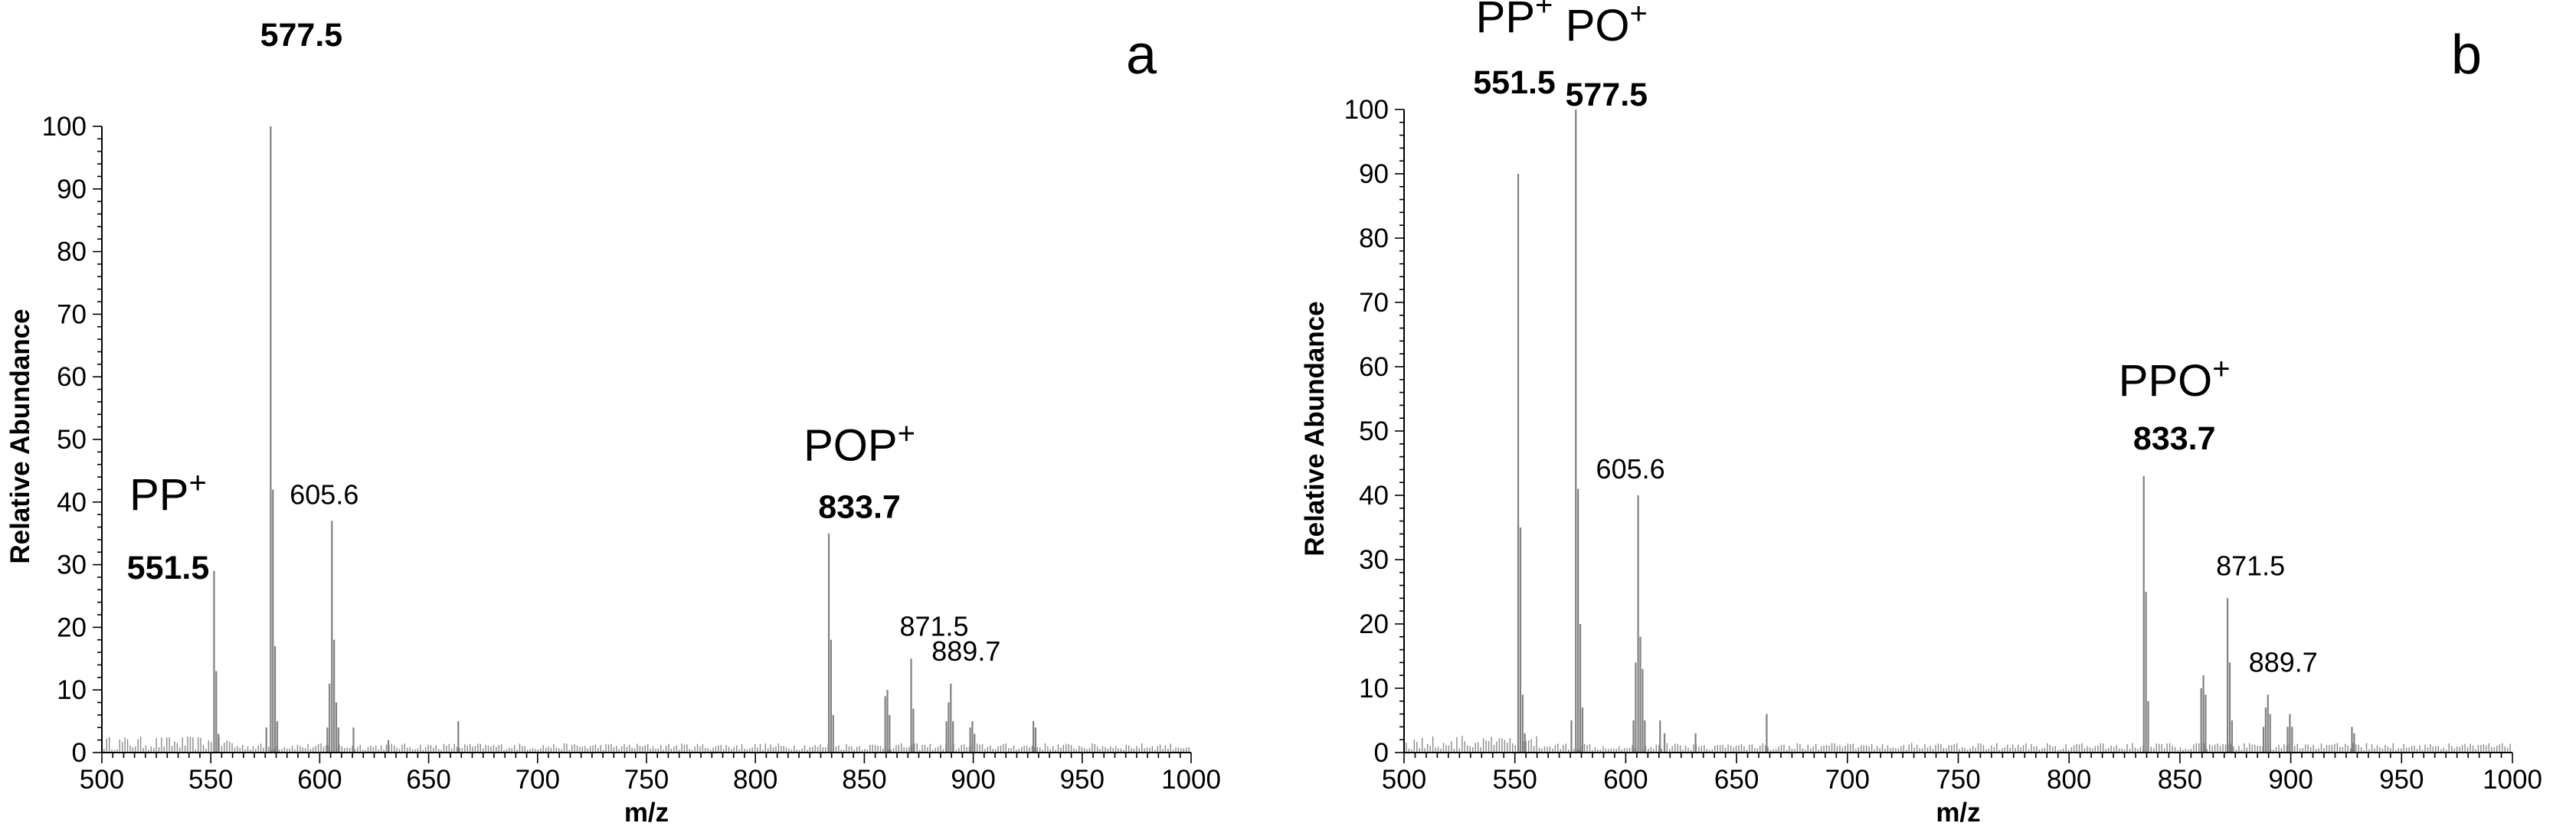 The height and width of the screenshot is (836, 2576). I want to click on panel-label: a, so click(1141, 55).